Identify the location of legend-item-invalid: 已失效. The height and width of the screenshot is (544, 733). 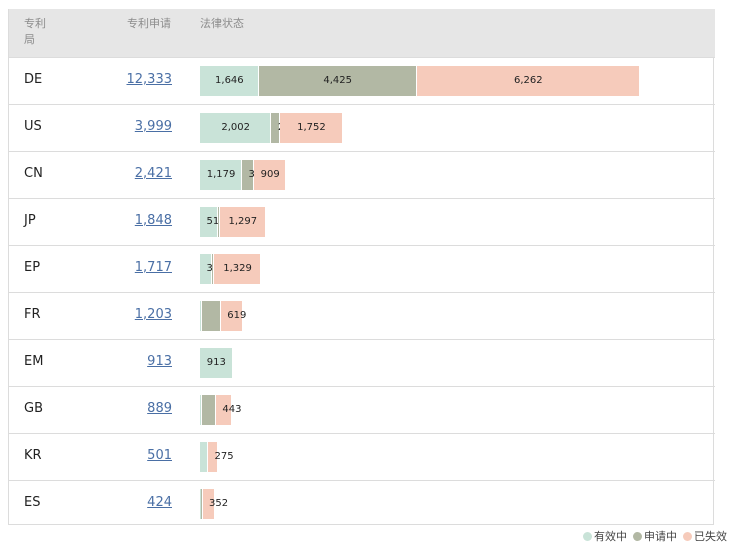
(705, 536).